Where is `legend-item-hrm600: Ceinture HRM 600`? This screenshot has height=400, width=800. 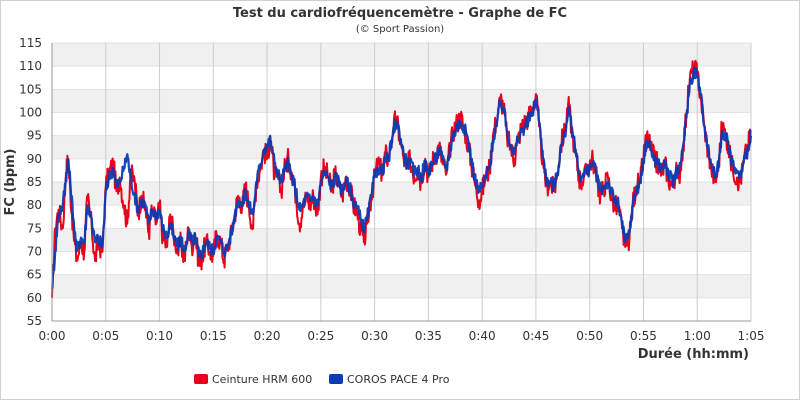
legend-item-hrm600: Ceinture HRM 600 is located at coordinates (253, 379).